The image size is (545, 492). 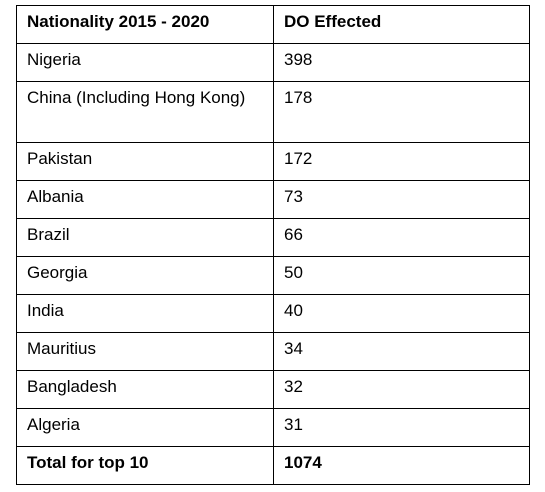 I want to click on total-row: Total for top 10 1074, so click(x=273, y=465).